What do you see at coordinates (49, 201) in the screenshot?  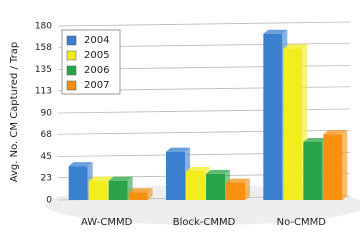 I see `y-tick-label: 0` at bounding box center [49, 201].